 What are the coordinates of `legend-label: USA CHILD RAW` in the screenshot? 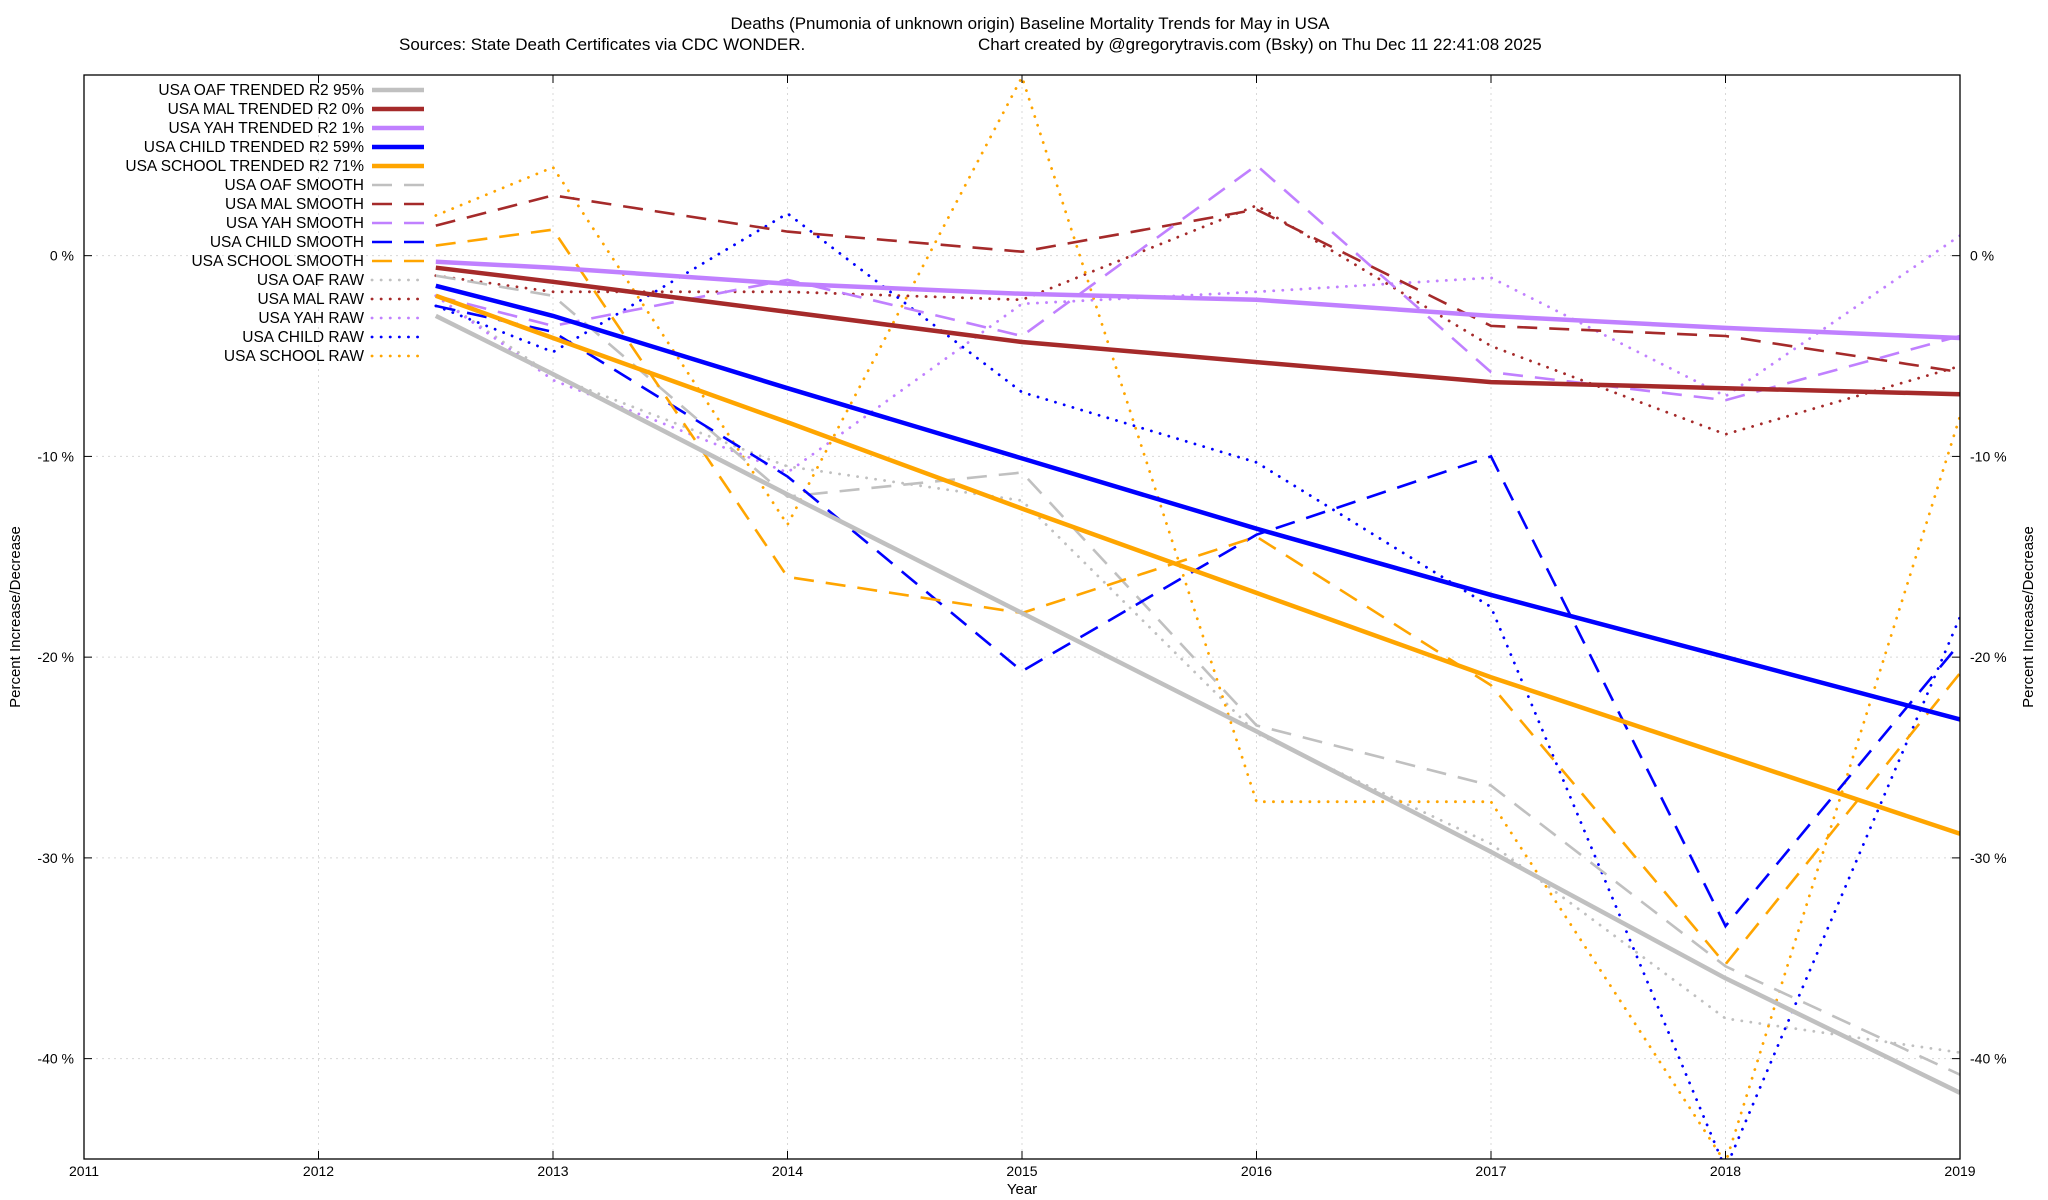 It's located at (303, 337).